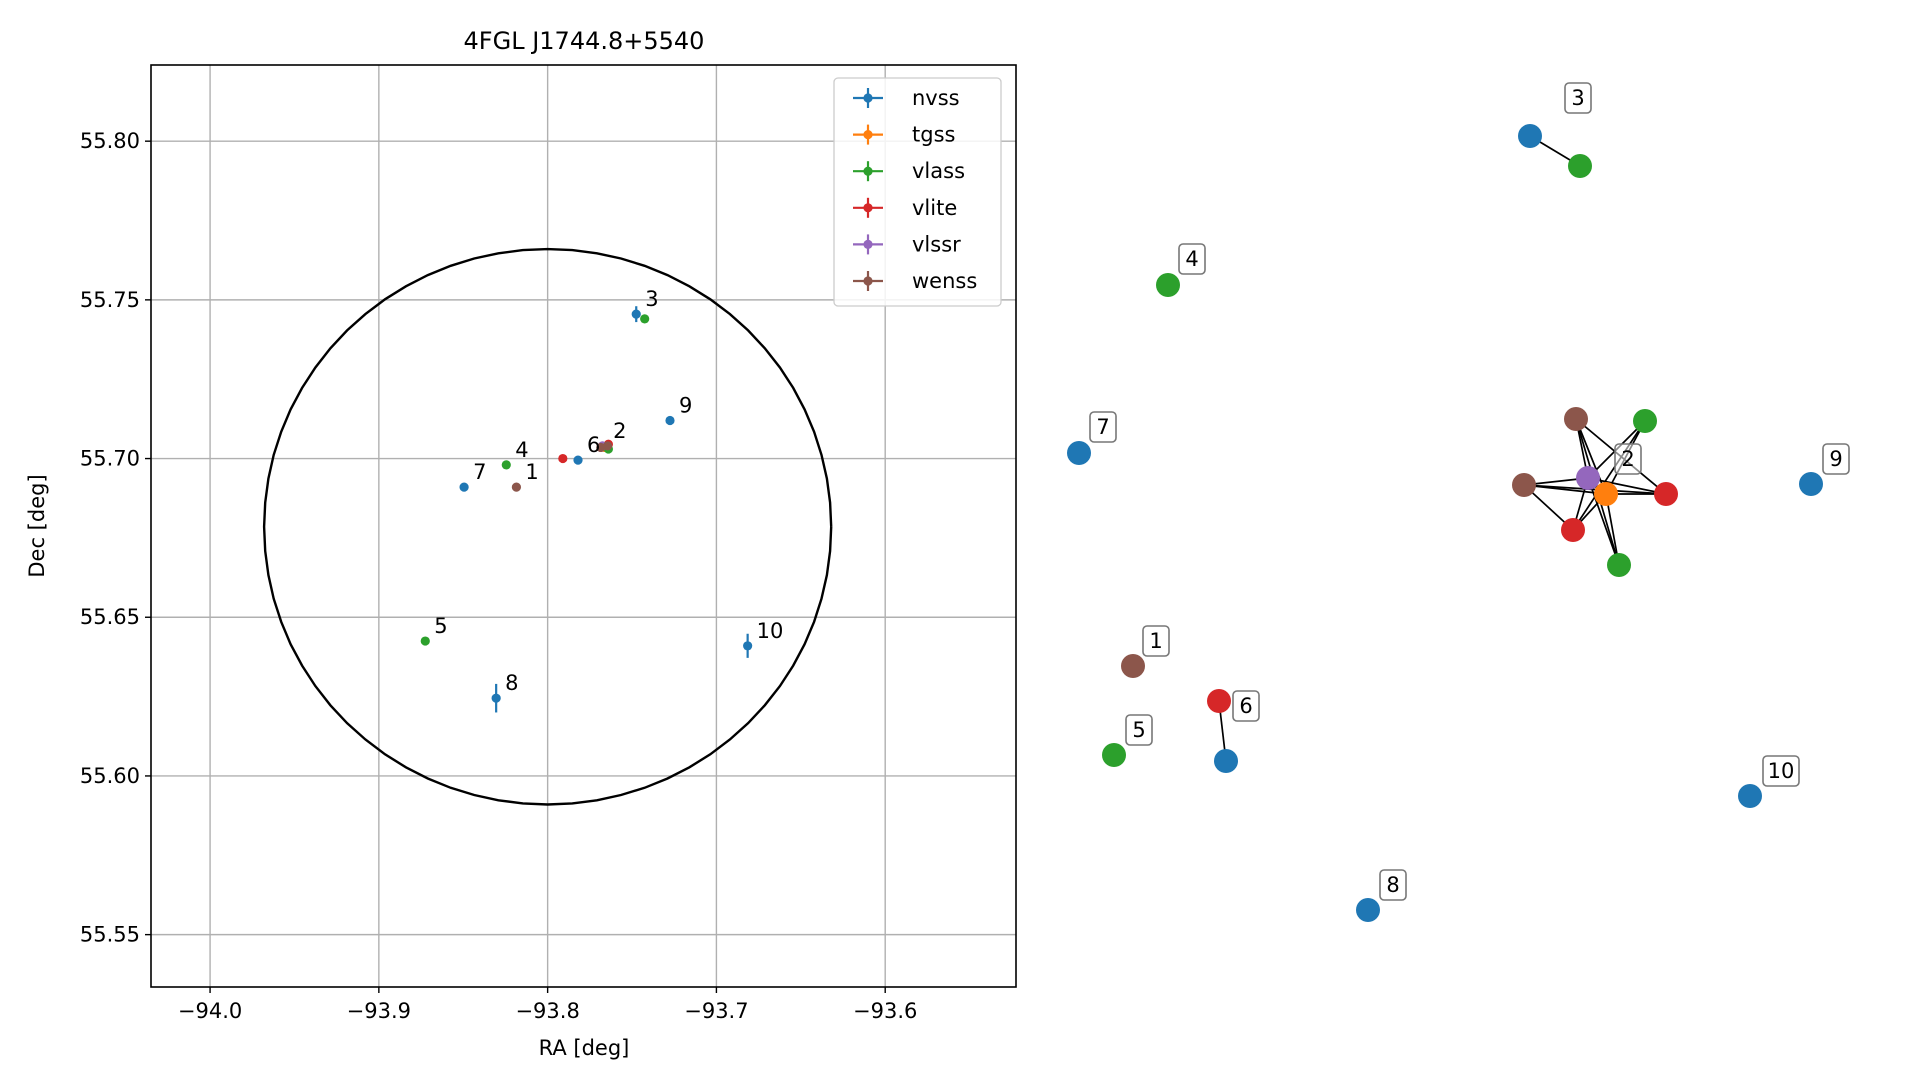 The image size is (1919, 1080). Describe the element at coordinates (917, 192) in the screenshot. I see `legend: nvss tgss vlass vlite vlssr wenss` at that location.